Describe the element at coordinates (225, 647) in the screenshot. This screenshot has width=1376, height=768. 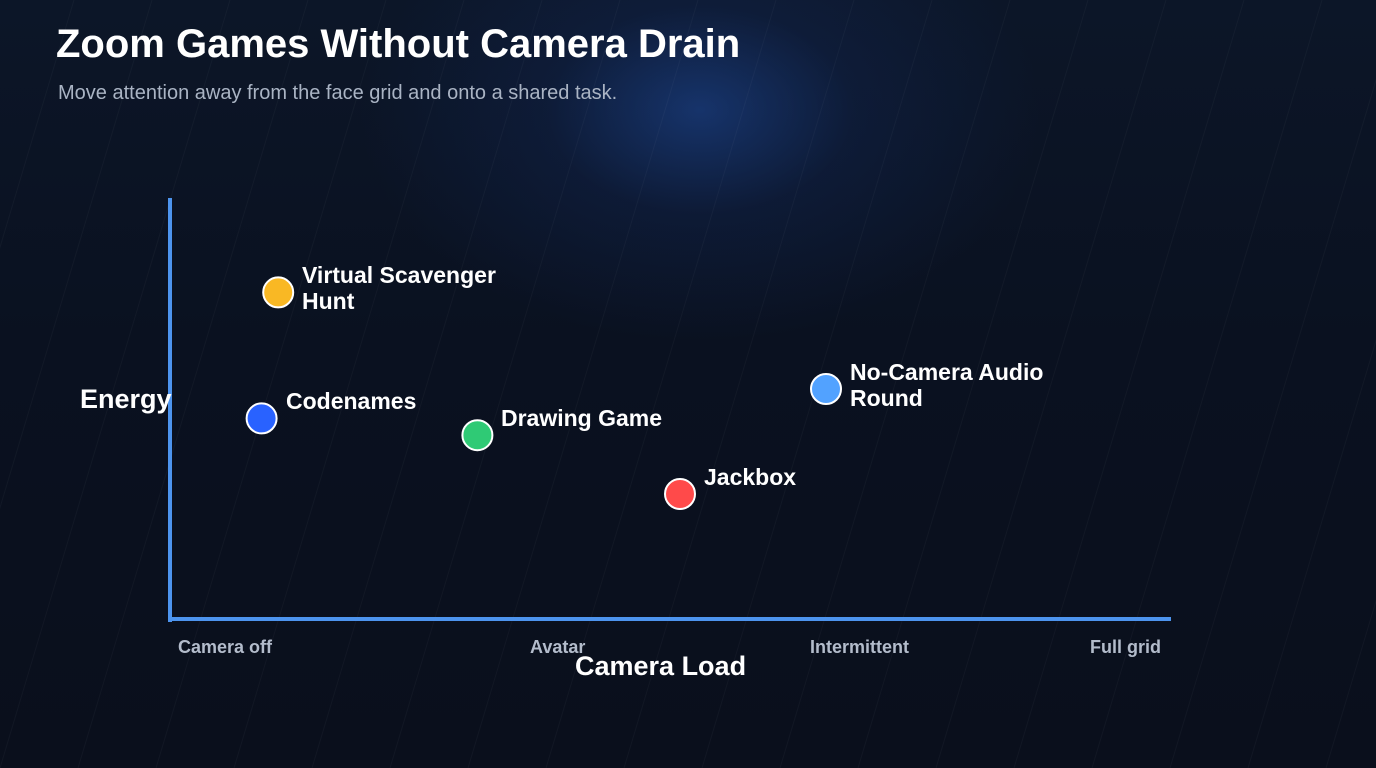
I see `x-tick-label: Camera off` at that location.